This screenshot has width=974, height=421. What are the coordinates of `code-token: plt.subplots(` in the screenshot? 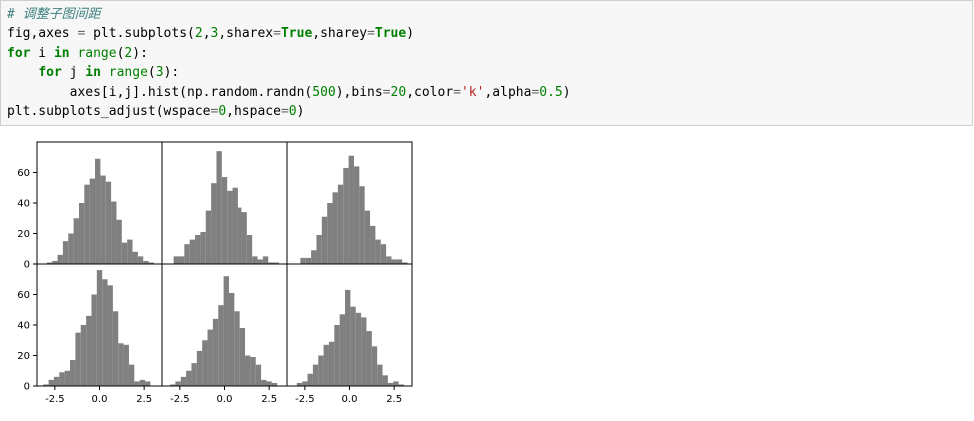 It's located at (140, 34).